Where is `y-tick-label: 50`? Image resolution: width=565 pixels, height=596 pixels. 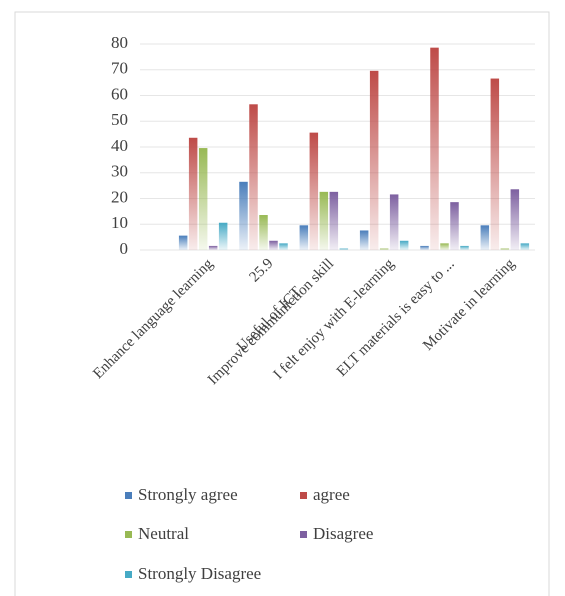 y-tick-label: 50 is located at coordinates (119, 119).